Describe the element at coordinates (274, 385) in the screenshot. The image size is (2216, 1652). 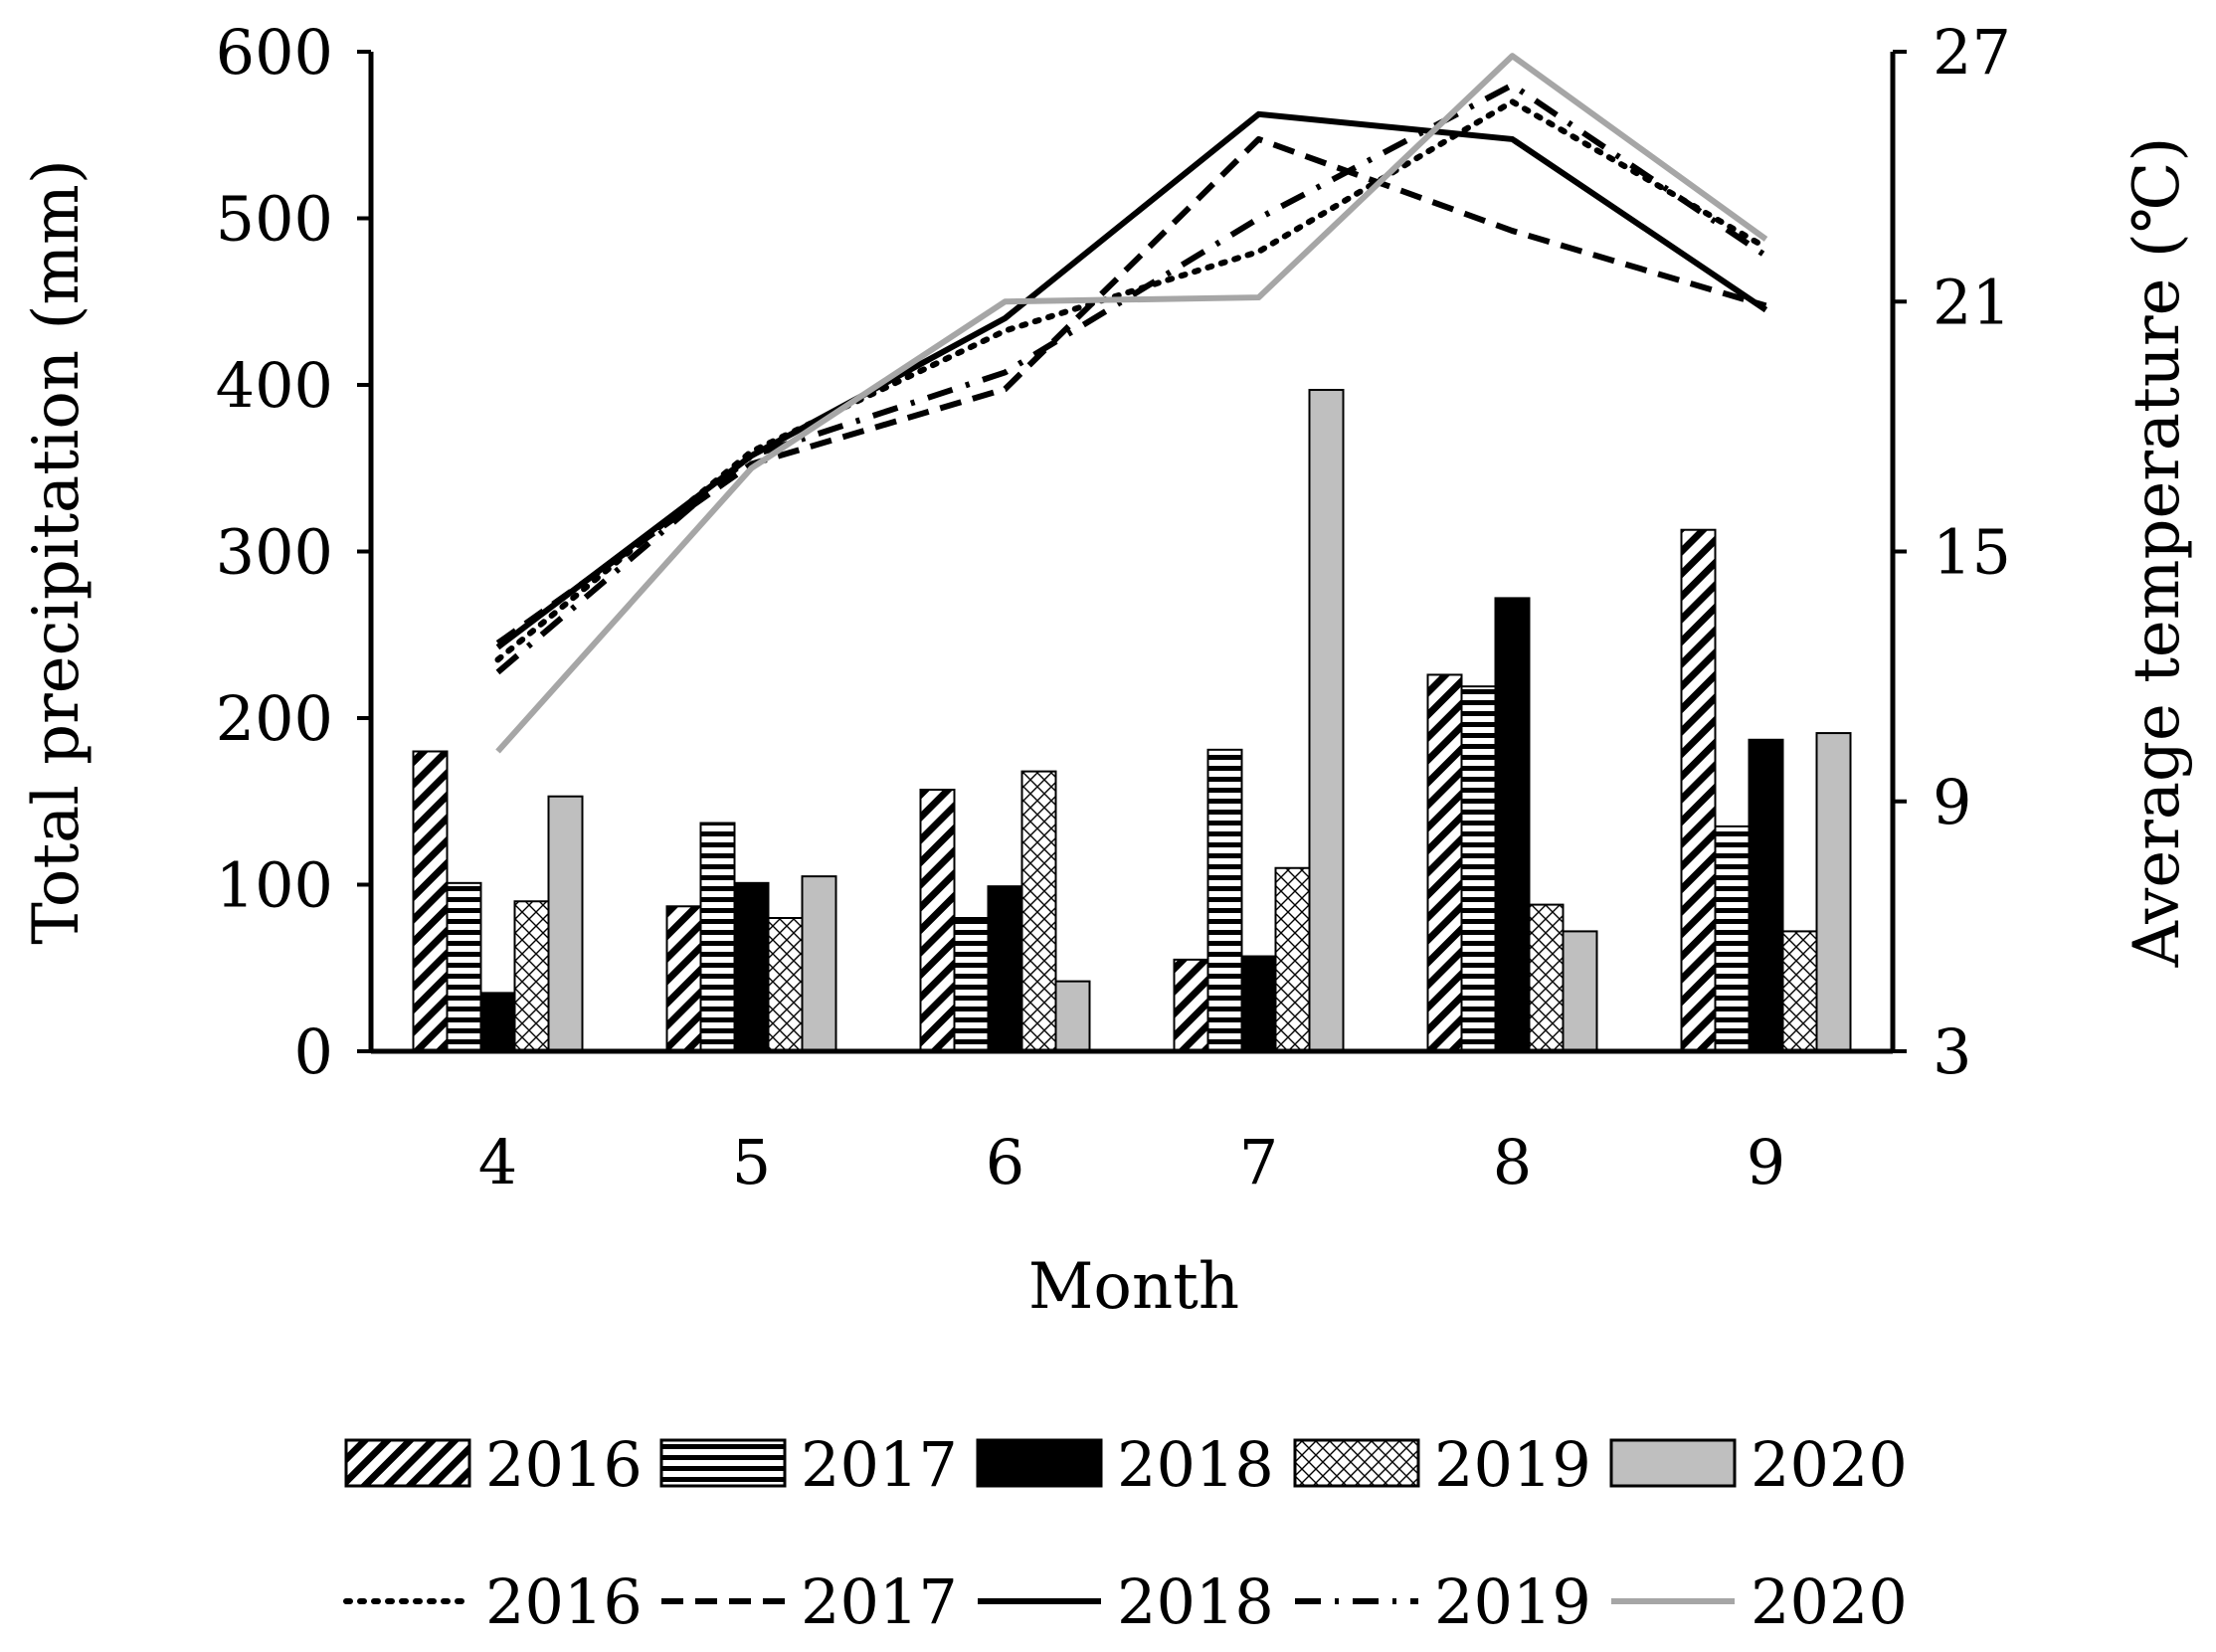
I see `left-tick-label: 400` at that location.